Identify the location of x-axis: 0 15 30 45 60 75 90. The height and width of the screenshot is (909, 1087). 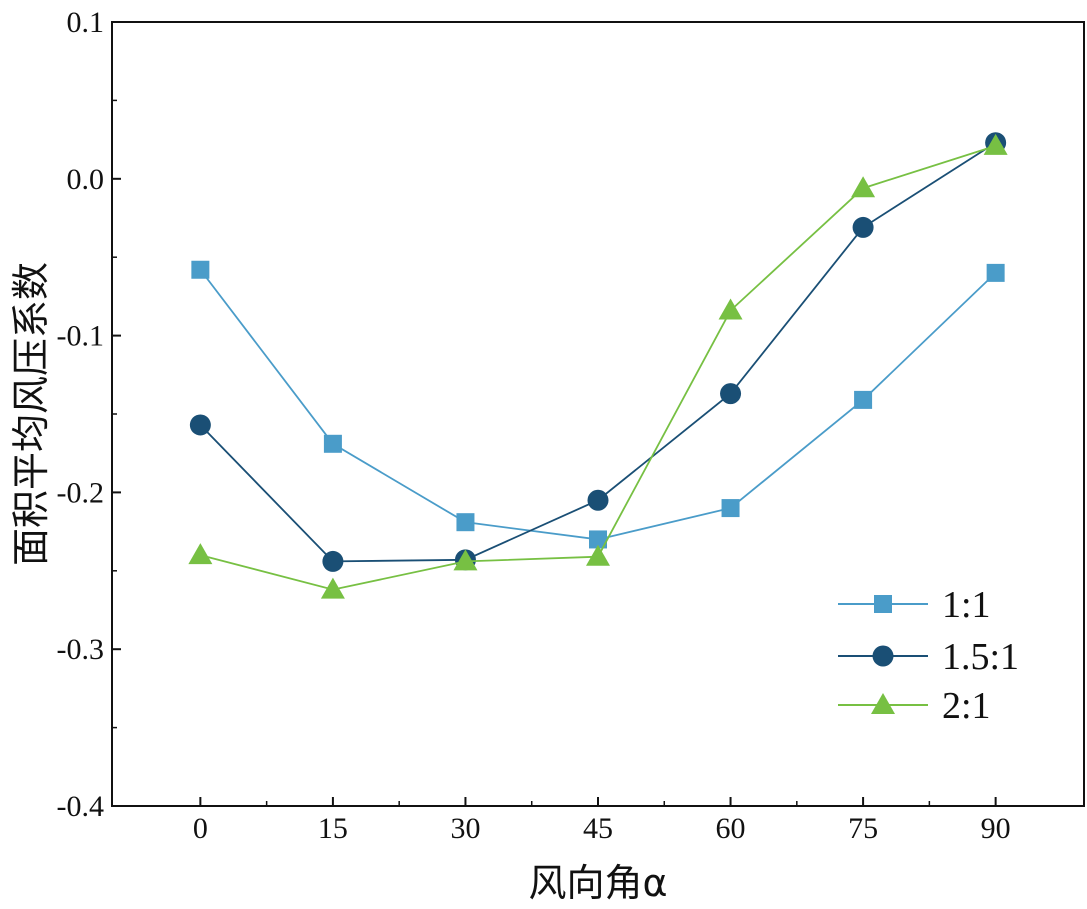
(602, 821).